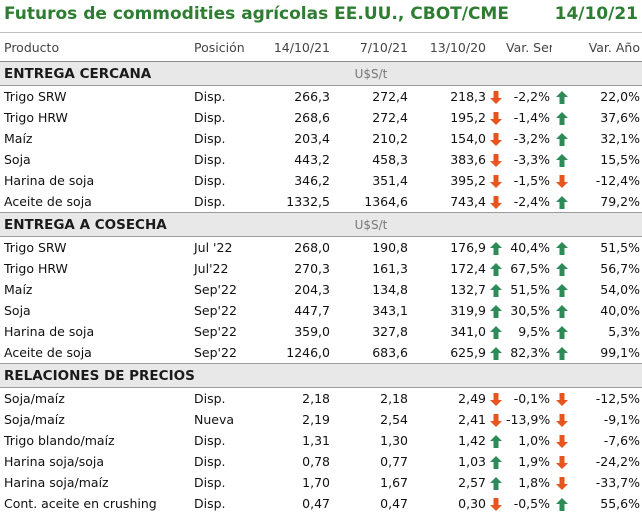 The width and height of the screenshot is (642, 516). What do you see at coordinates (620, 138) in the screenshot?
I see `yearly-change: 32,1%` at bounding box center [620, 138].